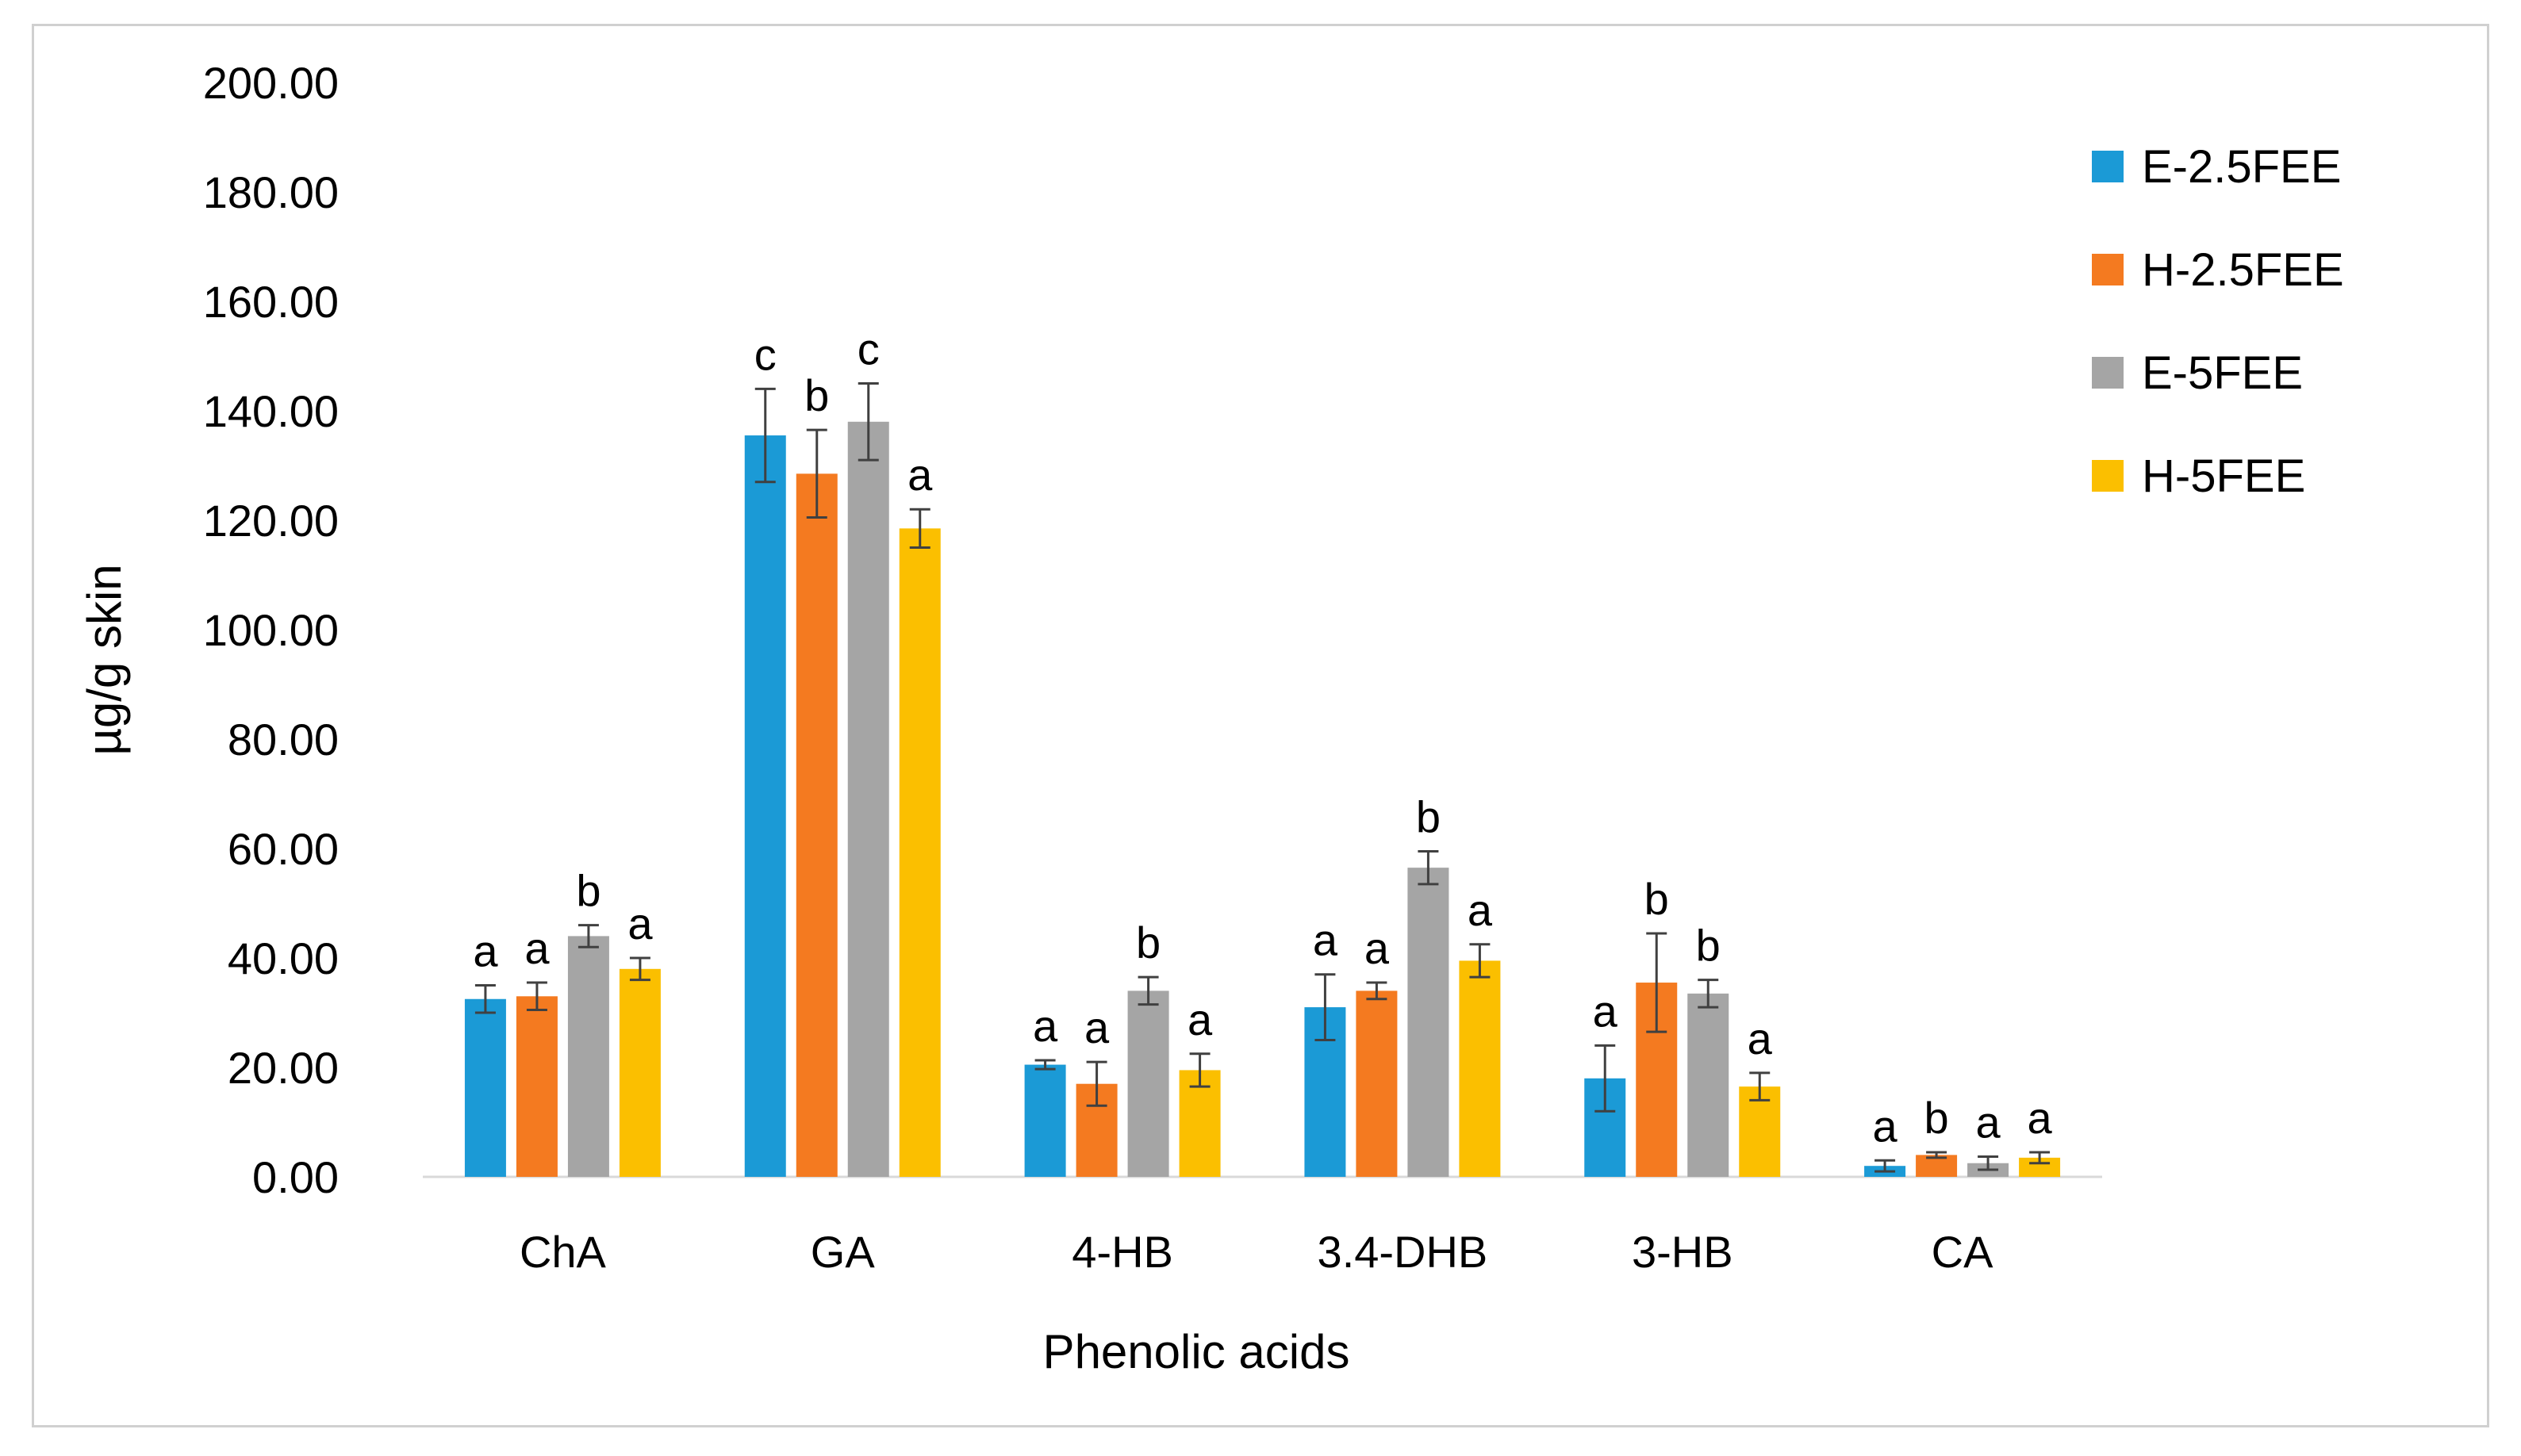  I want to click on x-tick-label: 3.4-DHB, so click(1403, 1252).